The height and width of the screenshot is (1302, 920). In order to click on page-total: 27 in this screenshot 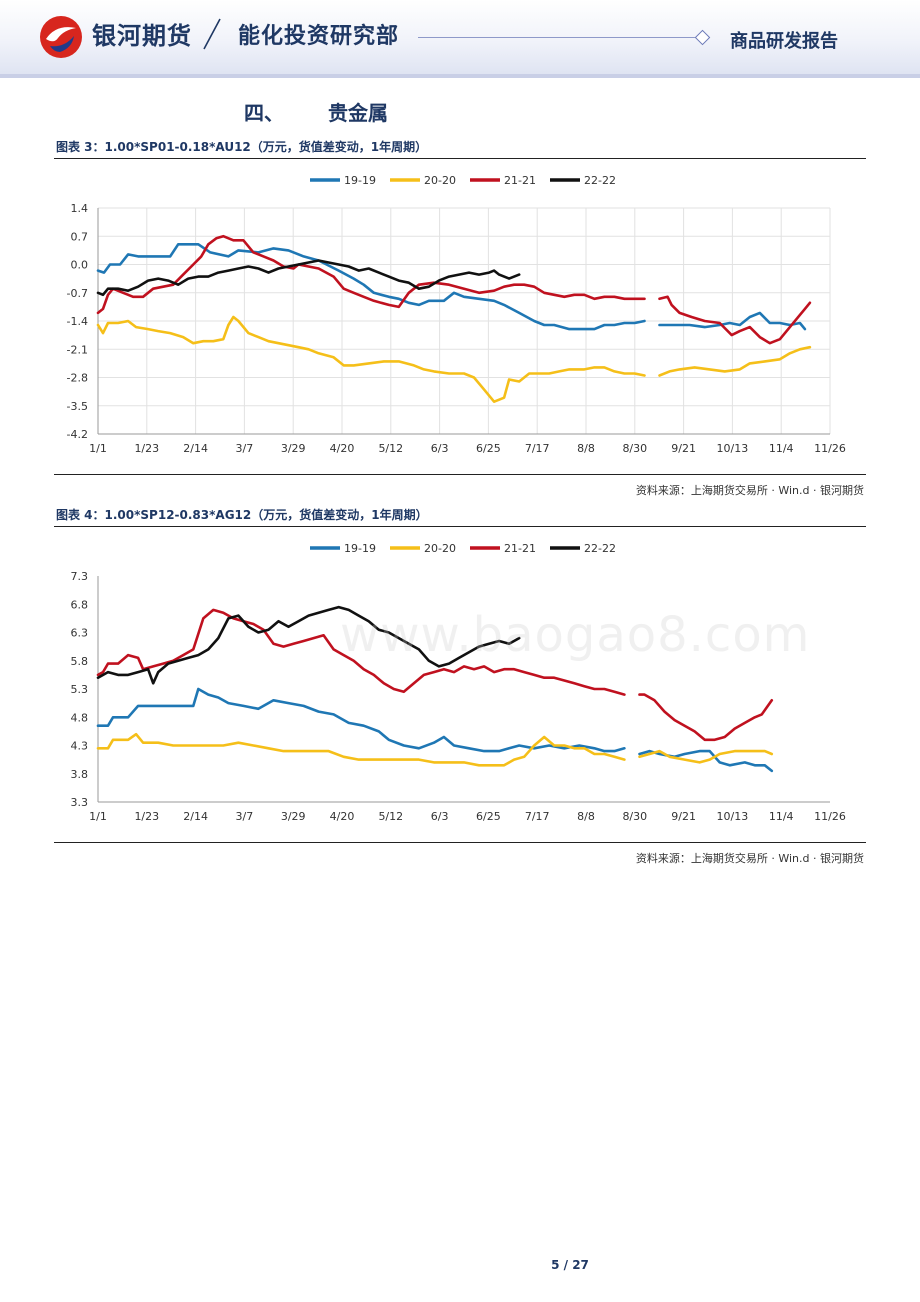, I will do `click(580, 1265)`.